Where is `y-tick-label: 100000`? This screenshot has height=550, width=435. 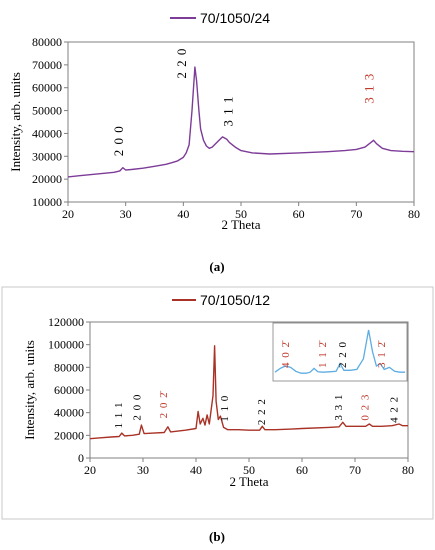
y-tick-label: 100000 is located at coordinates (66, 345).